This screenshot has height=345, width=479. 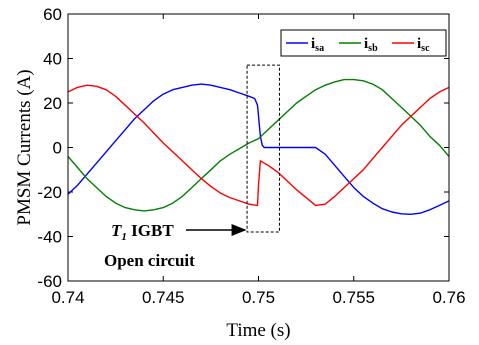 What do you see at coordinates (150, 230) in the screenshot?
I see `annotation-igbt-text: IGBT` at bounding box center [150, 230].